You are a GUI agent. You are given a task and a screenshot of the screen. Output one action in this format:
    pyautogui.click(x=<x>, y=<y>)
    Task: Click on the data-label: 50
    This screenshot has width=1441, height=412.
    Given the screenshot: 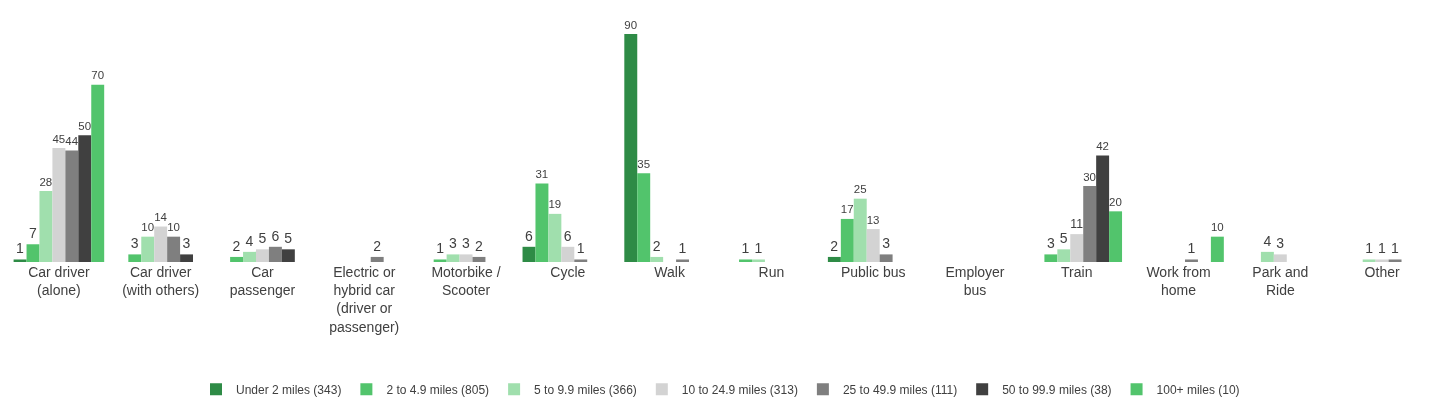 What is the action you would take?
    pyautogui.click(x=85, y=125)
    